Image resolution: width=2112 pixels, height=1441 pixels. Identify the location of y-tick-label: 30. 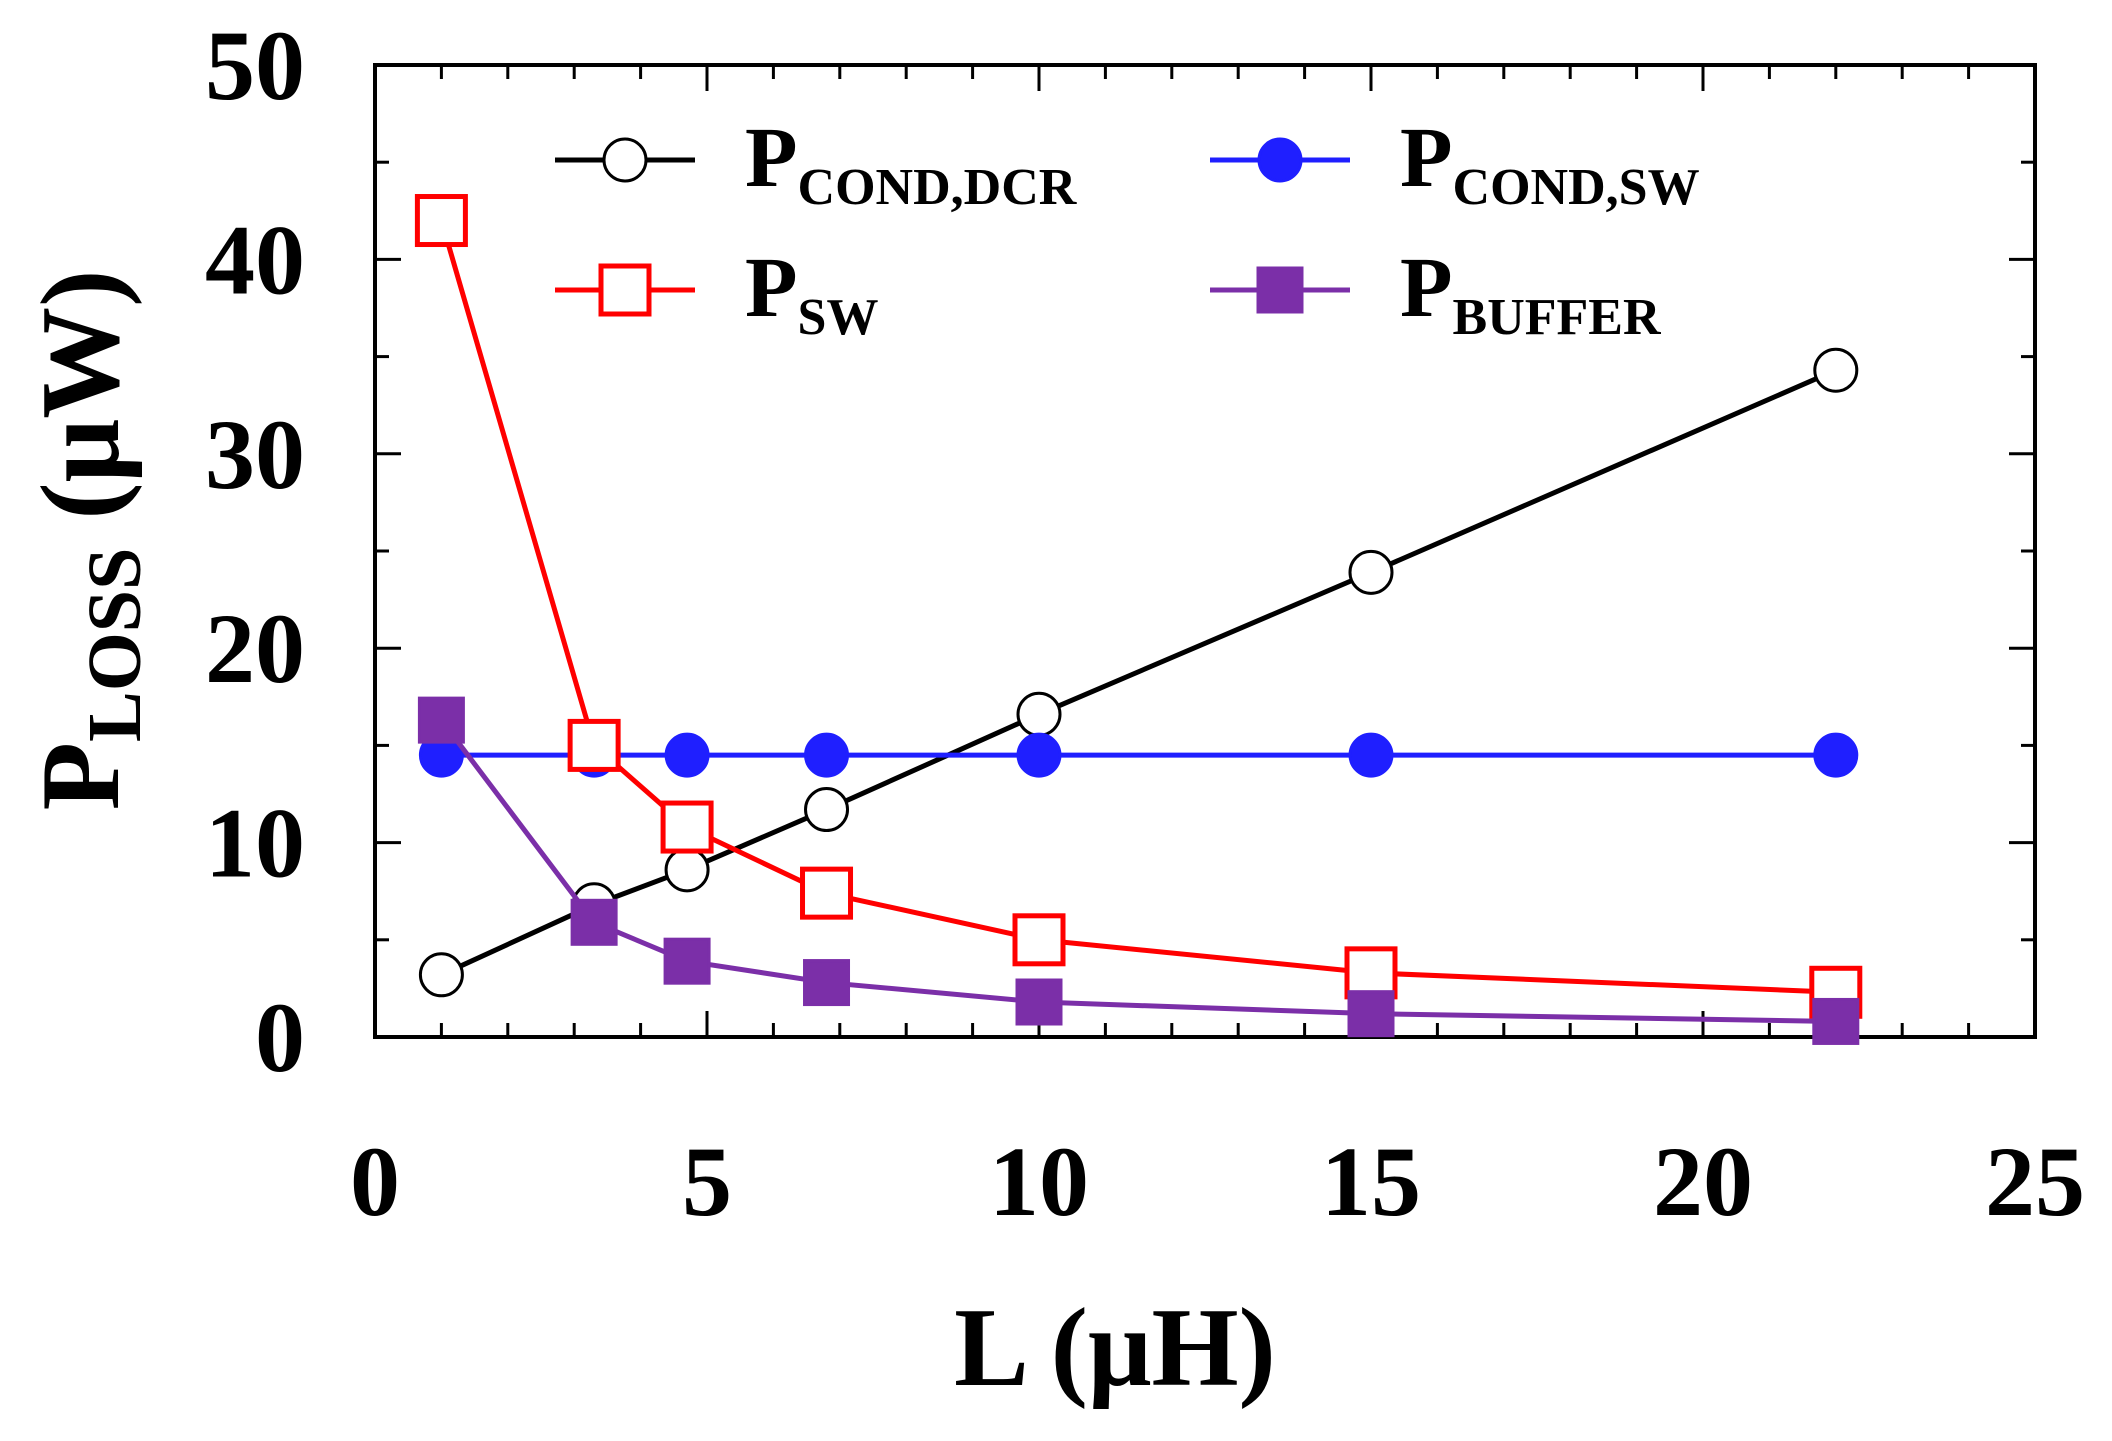
(255, 454).